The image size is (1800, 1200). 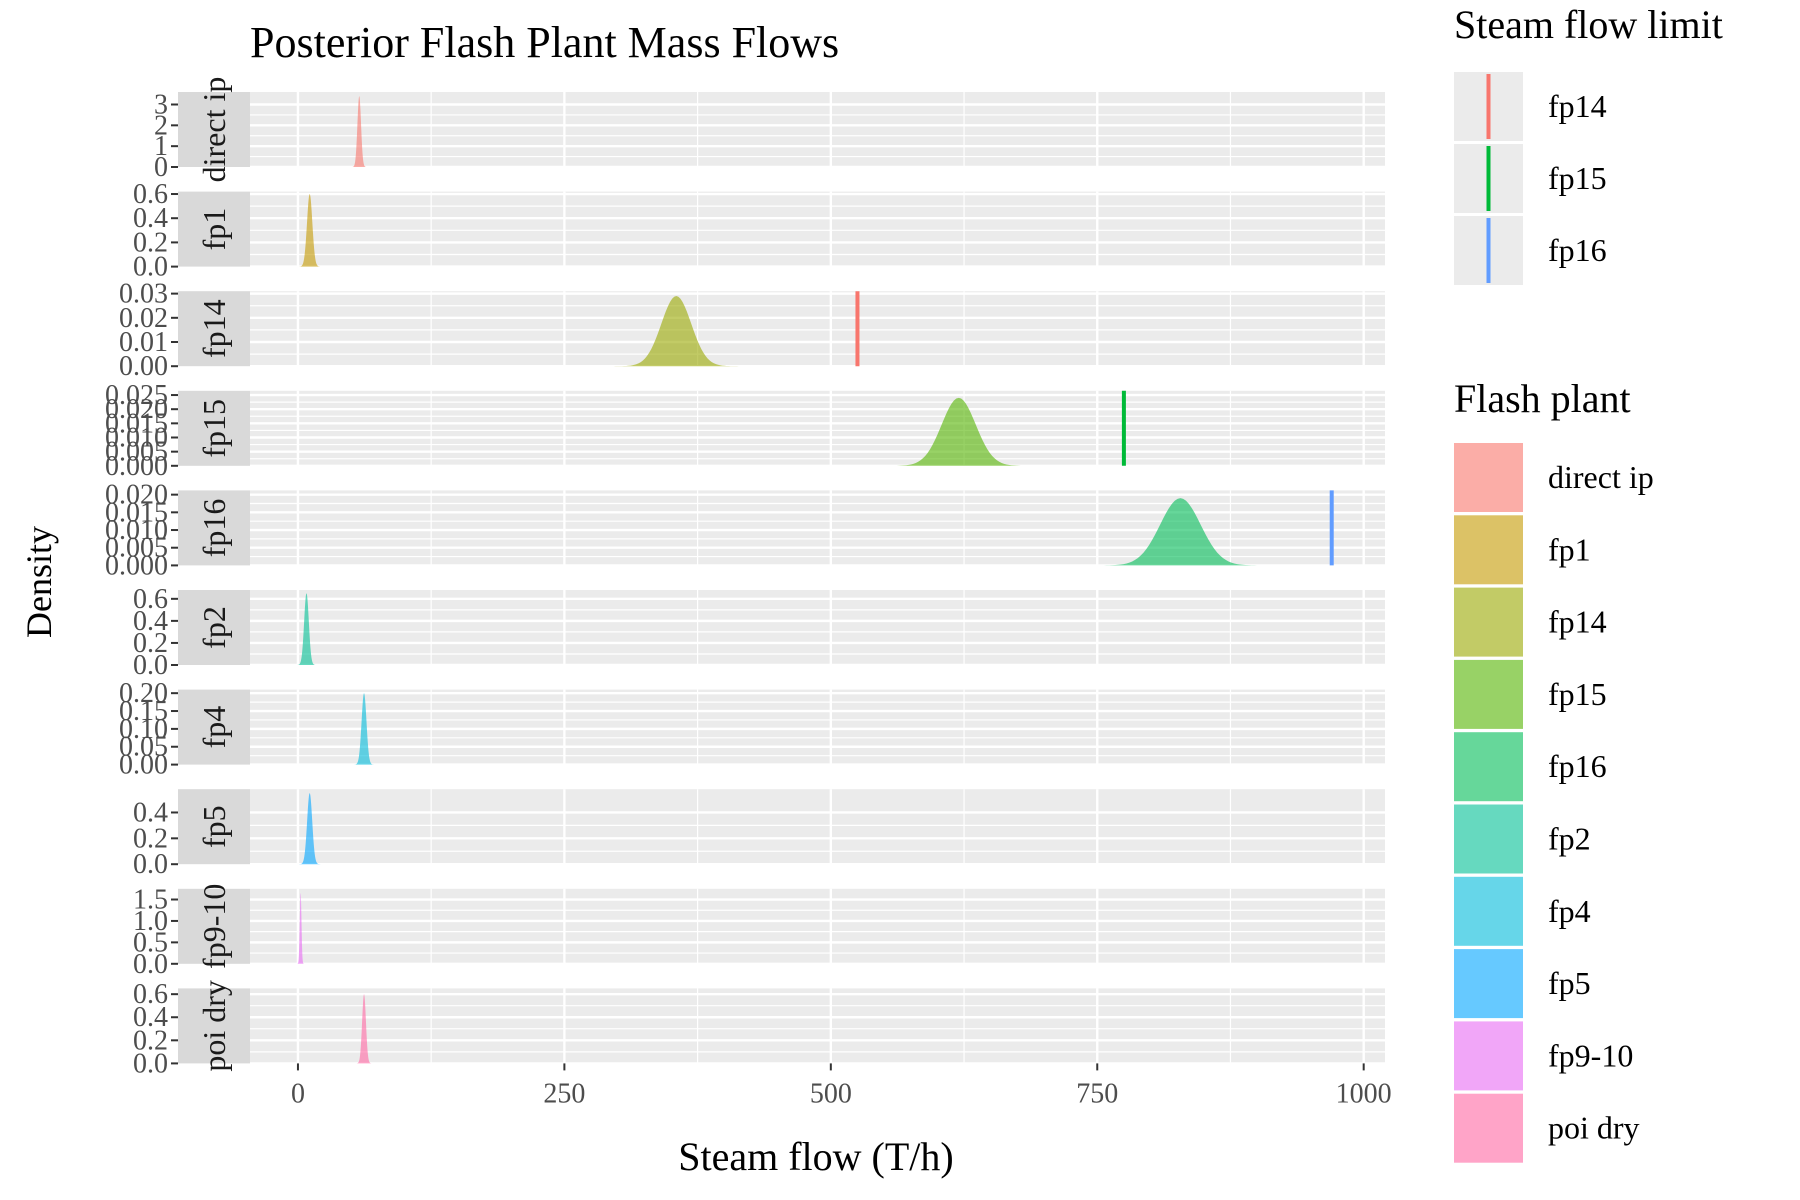 I want to click on x-tick-label: 750, so click(x=1097, y=1093).